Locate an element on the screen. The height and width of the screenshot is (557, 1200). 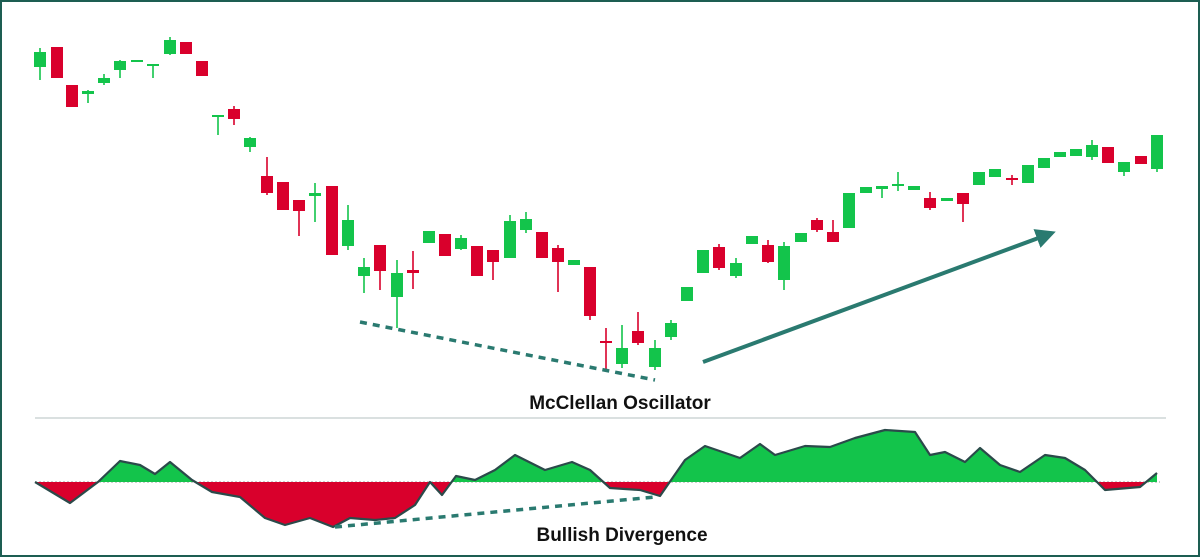
divergence-label: Bullish Divergence is located at coordinates (621, 535).